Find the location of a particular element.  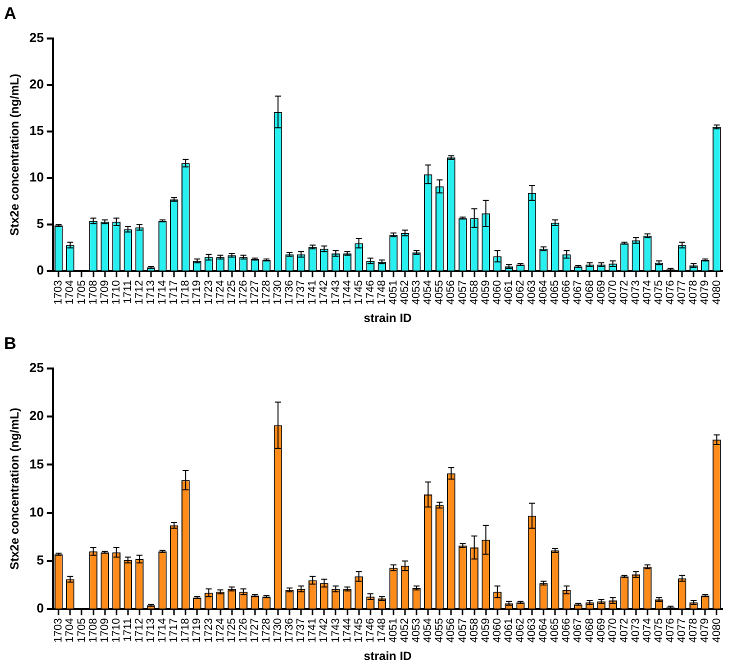

y-tick-label: 15 is located at coordinates (36, 130).